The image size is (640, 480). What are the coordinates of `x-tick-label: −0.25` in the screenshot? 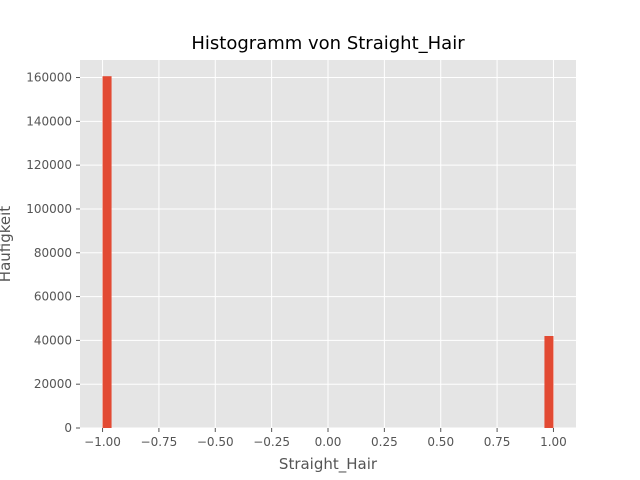 It's located at (271, 442).